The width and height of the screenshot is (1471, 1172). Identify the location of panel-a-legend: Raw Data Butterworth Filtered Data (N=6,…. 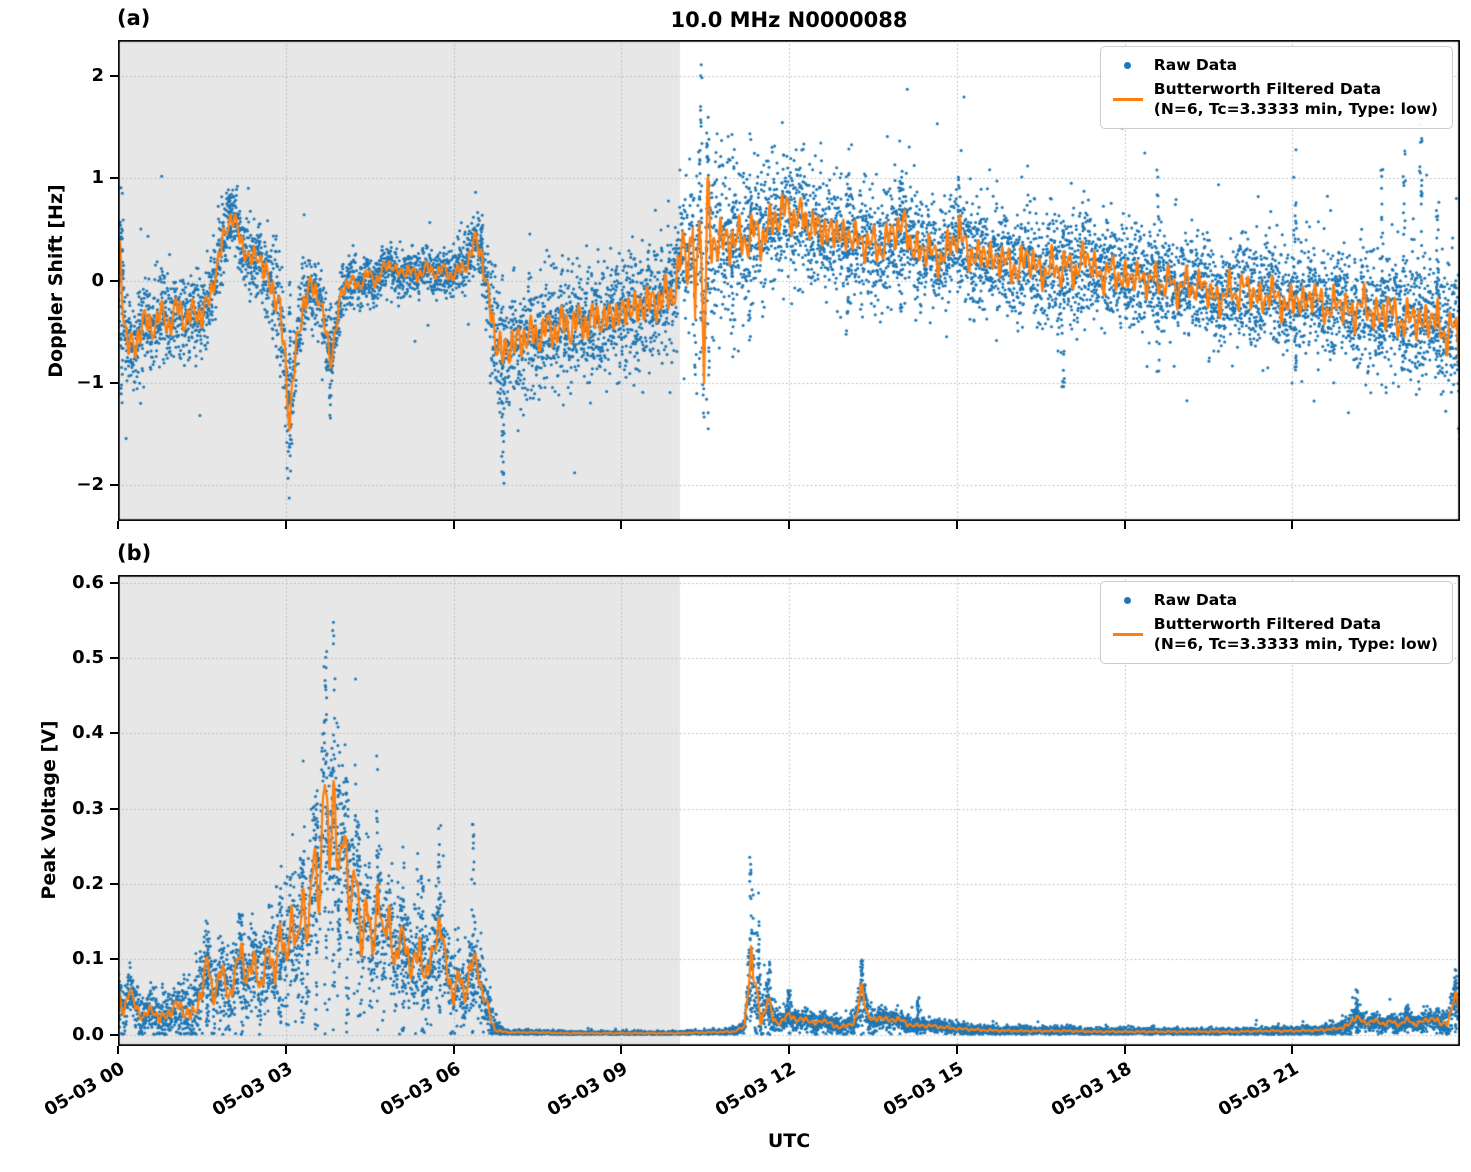
(1276, 88).